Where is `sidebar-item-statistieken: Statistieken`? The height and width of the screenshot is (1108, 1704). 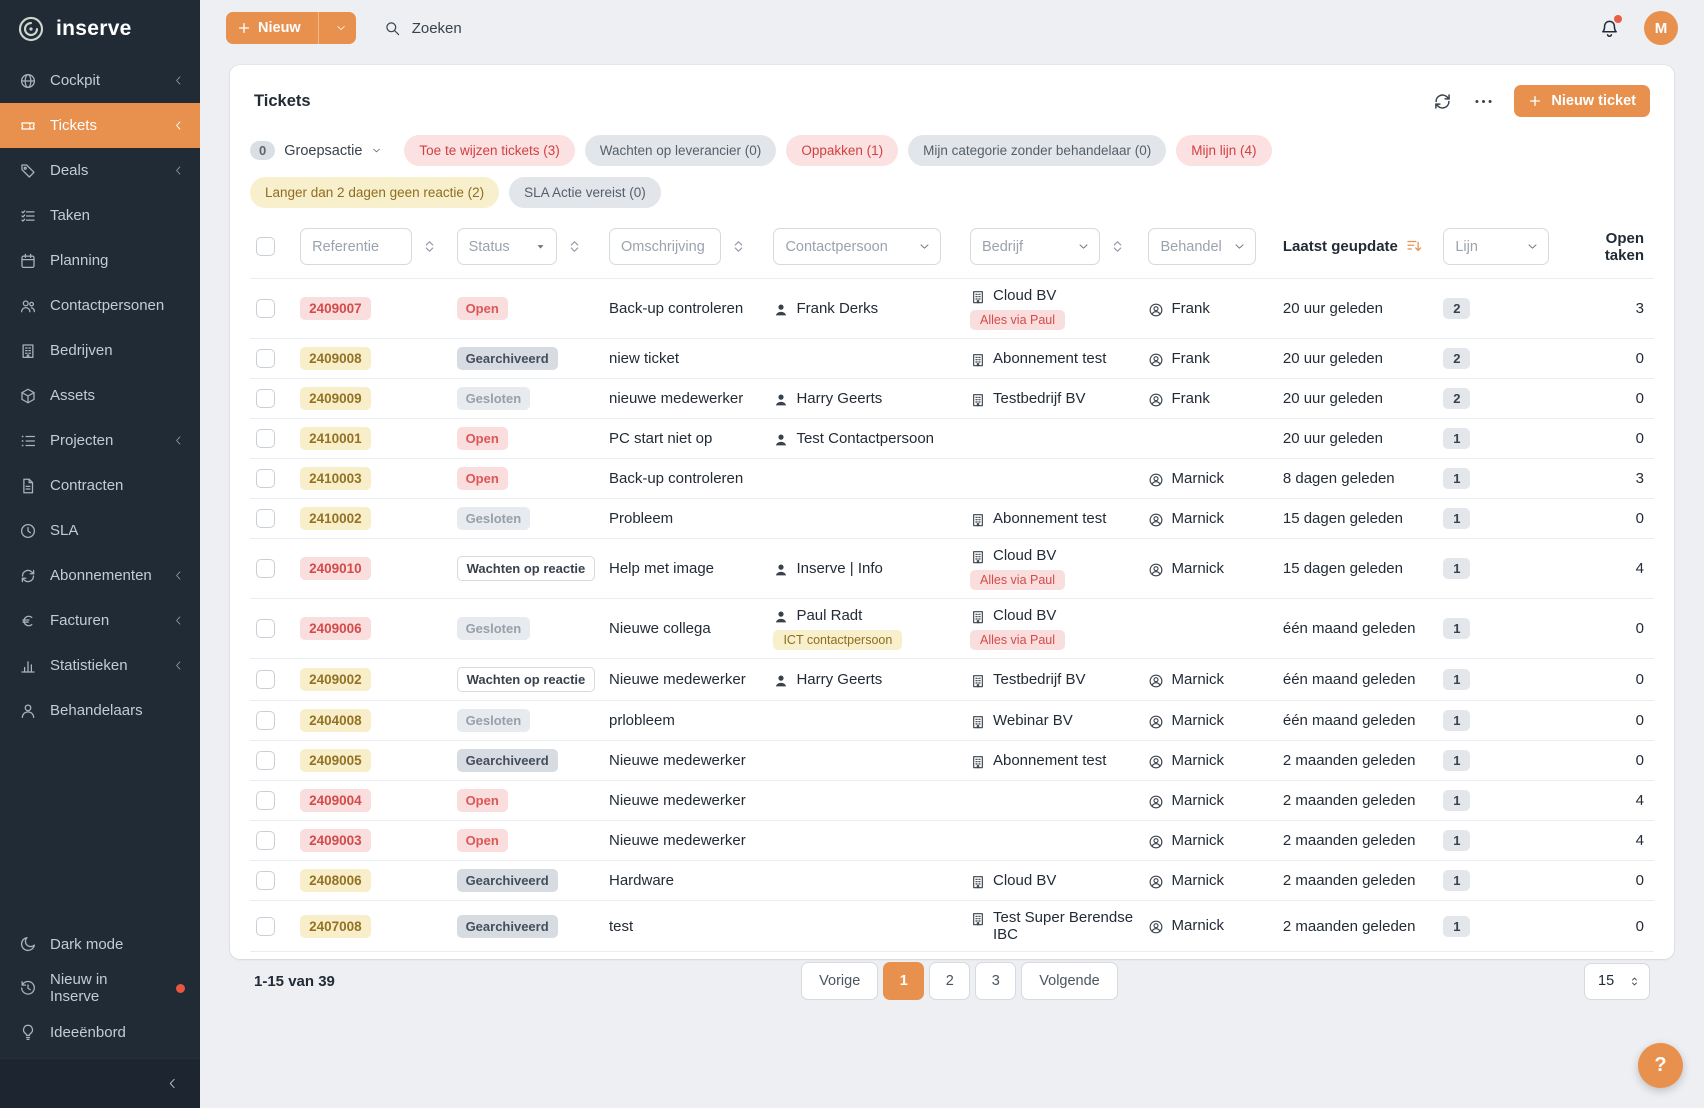
sidebar-item-statistieken: Statistieken is located at coordinates (100, 665).